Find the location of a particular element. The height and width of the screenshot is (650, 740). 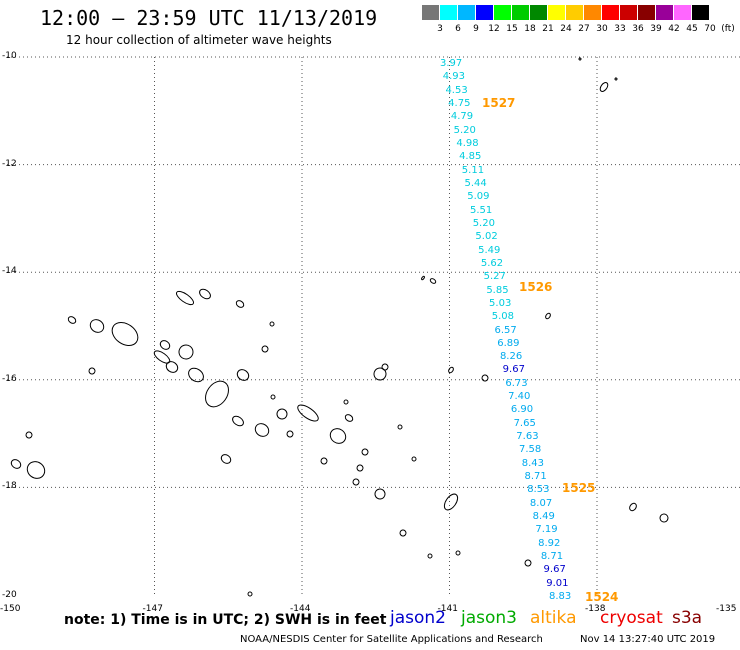

pass-number-label: 1525 is located at coordinates (579, 488).